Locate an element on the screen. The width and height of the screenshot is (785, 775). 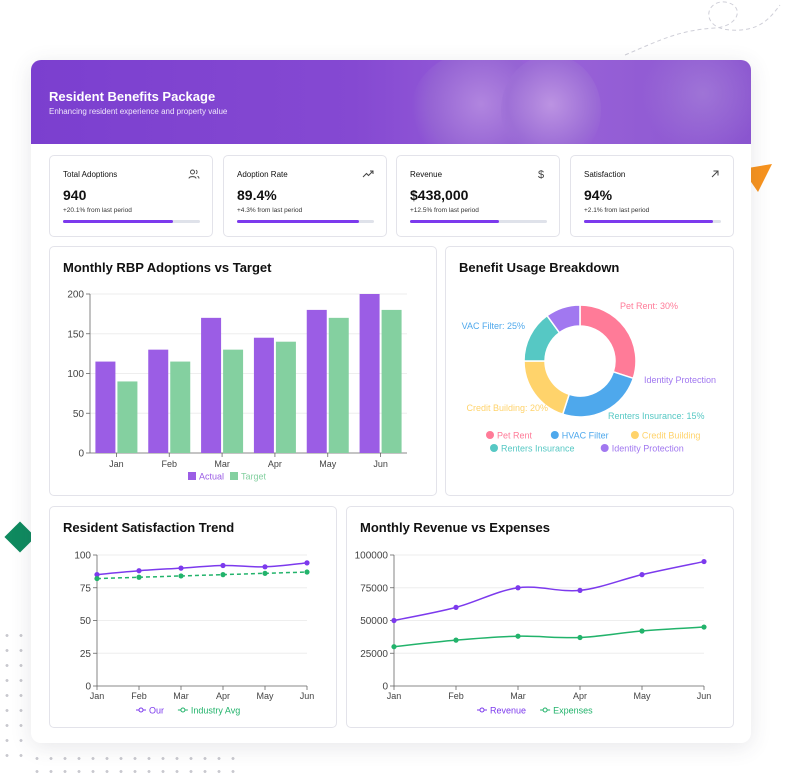
legend-label: HVAC Filter is located at coordinates (585, 436).